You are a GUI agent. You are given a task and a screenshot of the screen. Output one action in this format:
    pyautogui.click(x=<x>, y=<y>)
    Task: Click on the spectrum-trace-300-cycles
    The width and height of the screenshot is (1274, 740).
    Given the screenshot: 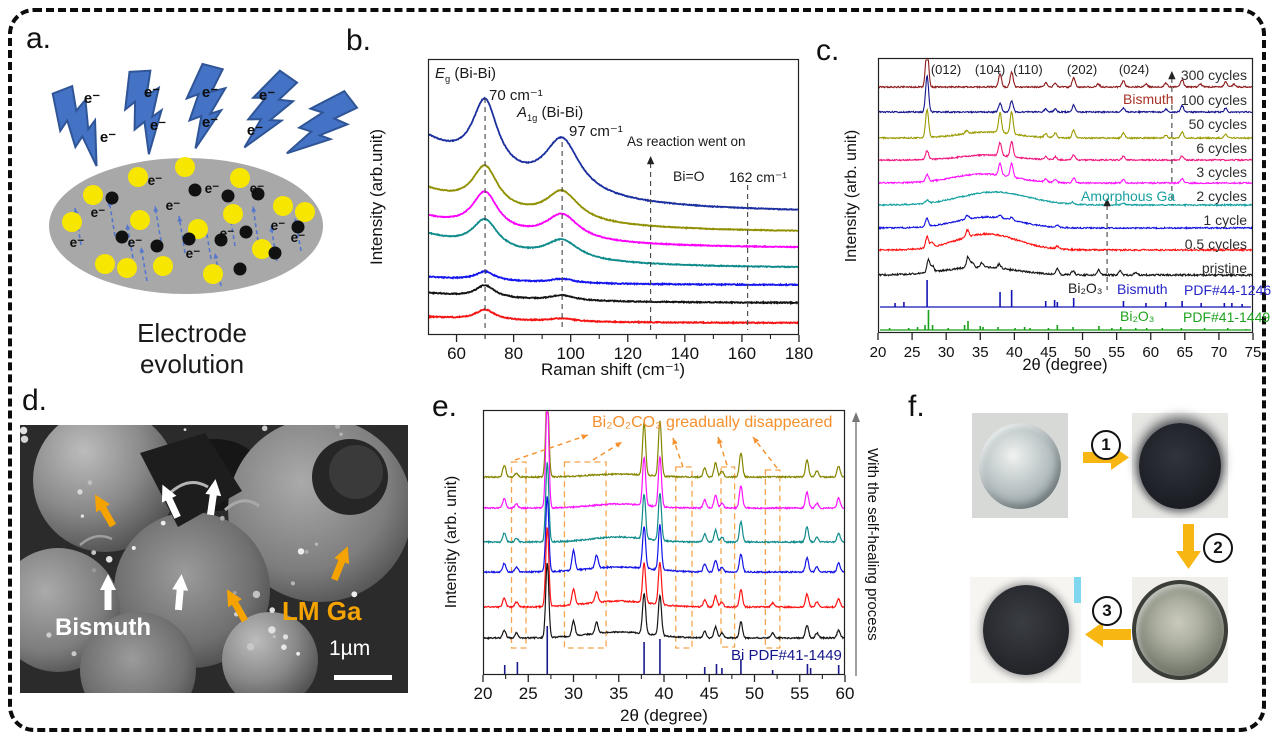 What is the action you would take?
    pyautogui.click(x=1065, y=74)
    